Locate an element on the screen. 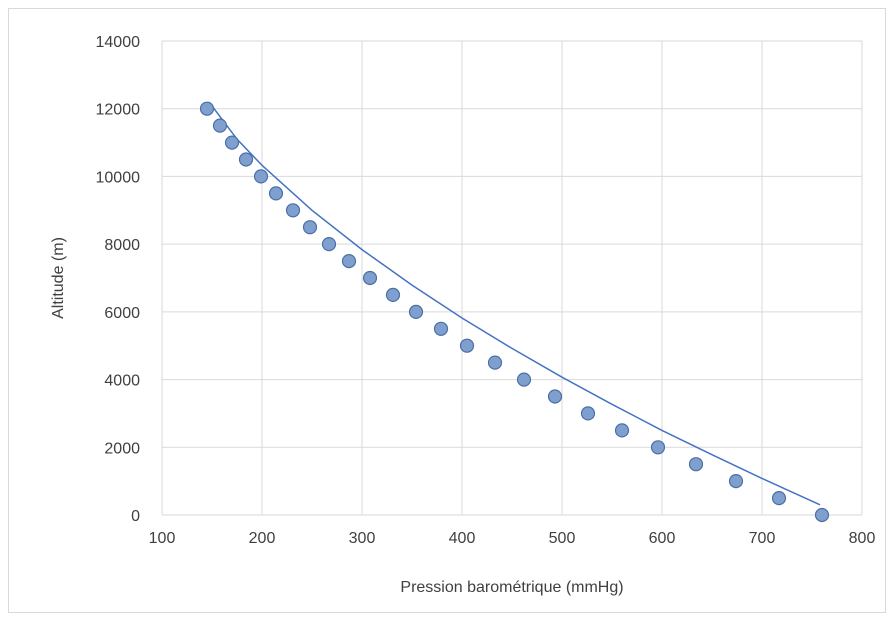 The width and height of the screenshot is (896, 623). y-tick-label: 12000 is located at coordinates (118, 110).